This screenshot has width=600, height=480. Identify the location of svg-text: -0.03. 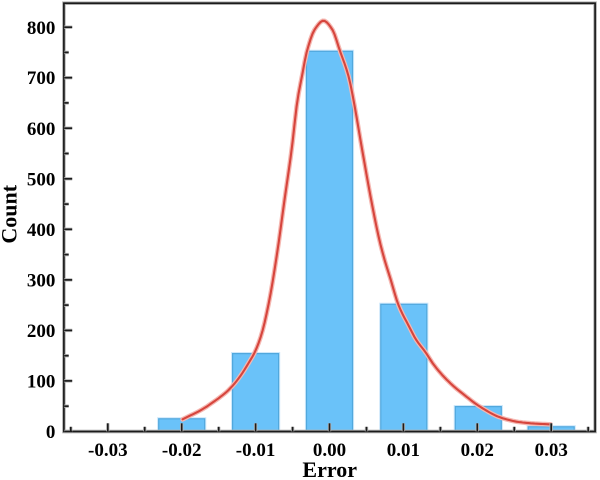
(108, 450).